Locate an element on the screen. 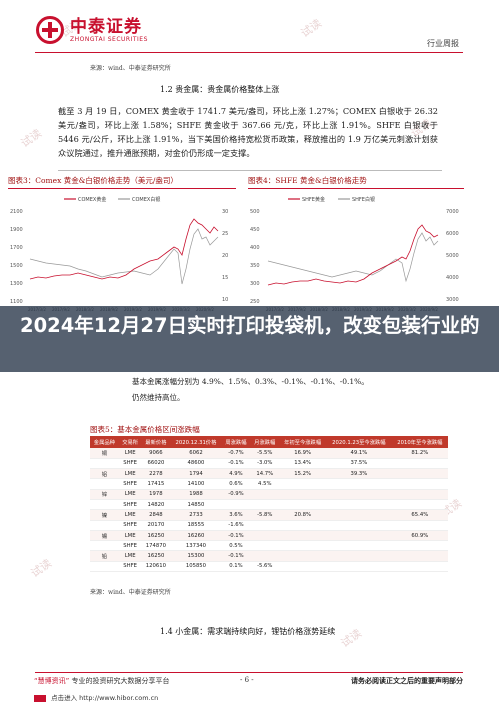 The width and height of the screenshot is (499, 706). table-cell: 16250 is located at coordinates (156, 556).